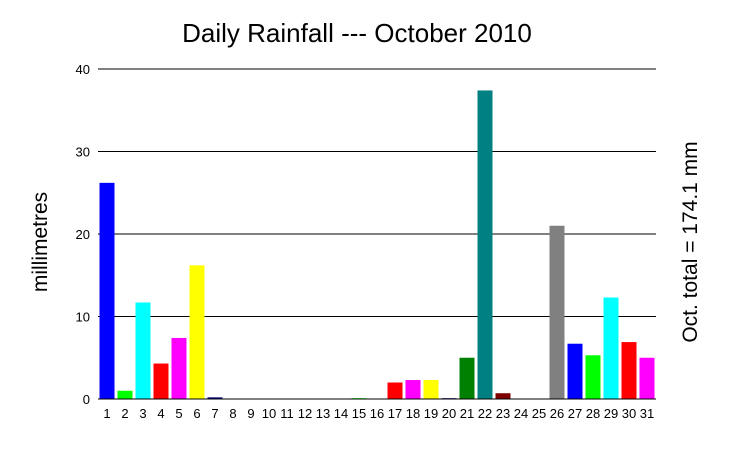 This screenshot has width=735, height=449. What do you see at coordinates (593, 413) in the screenshot?
I see `x-tick-label: 28` at bounding box center [593, 413].